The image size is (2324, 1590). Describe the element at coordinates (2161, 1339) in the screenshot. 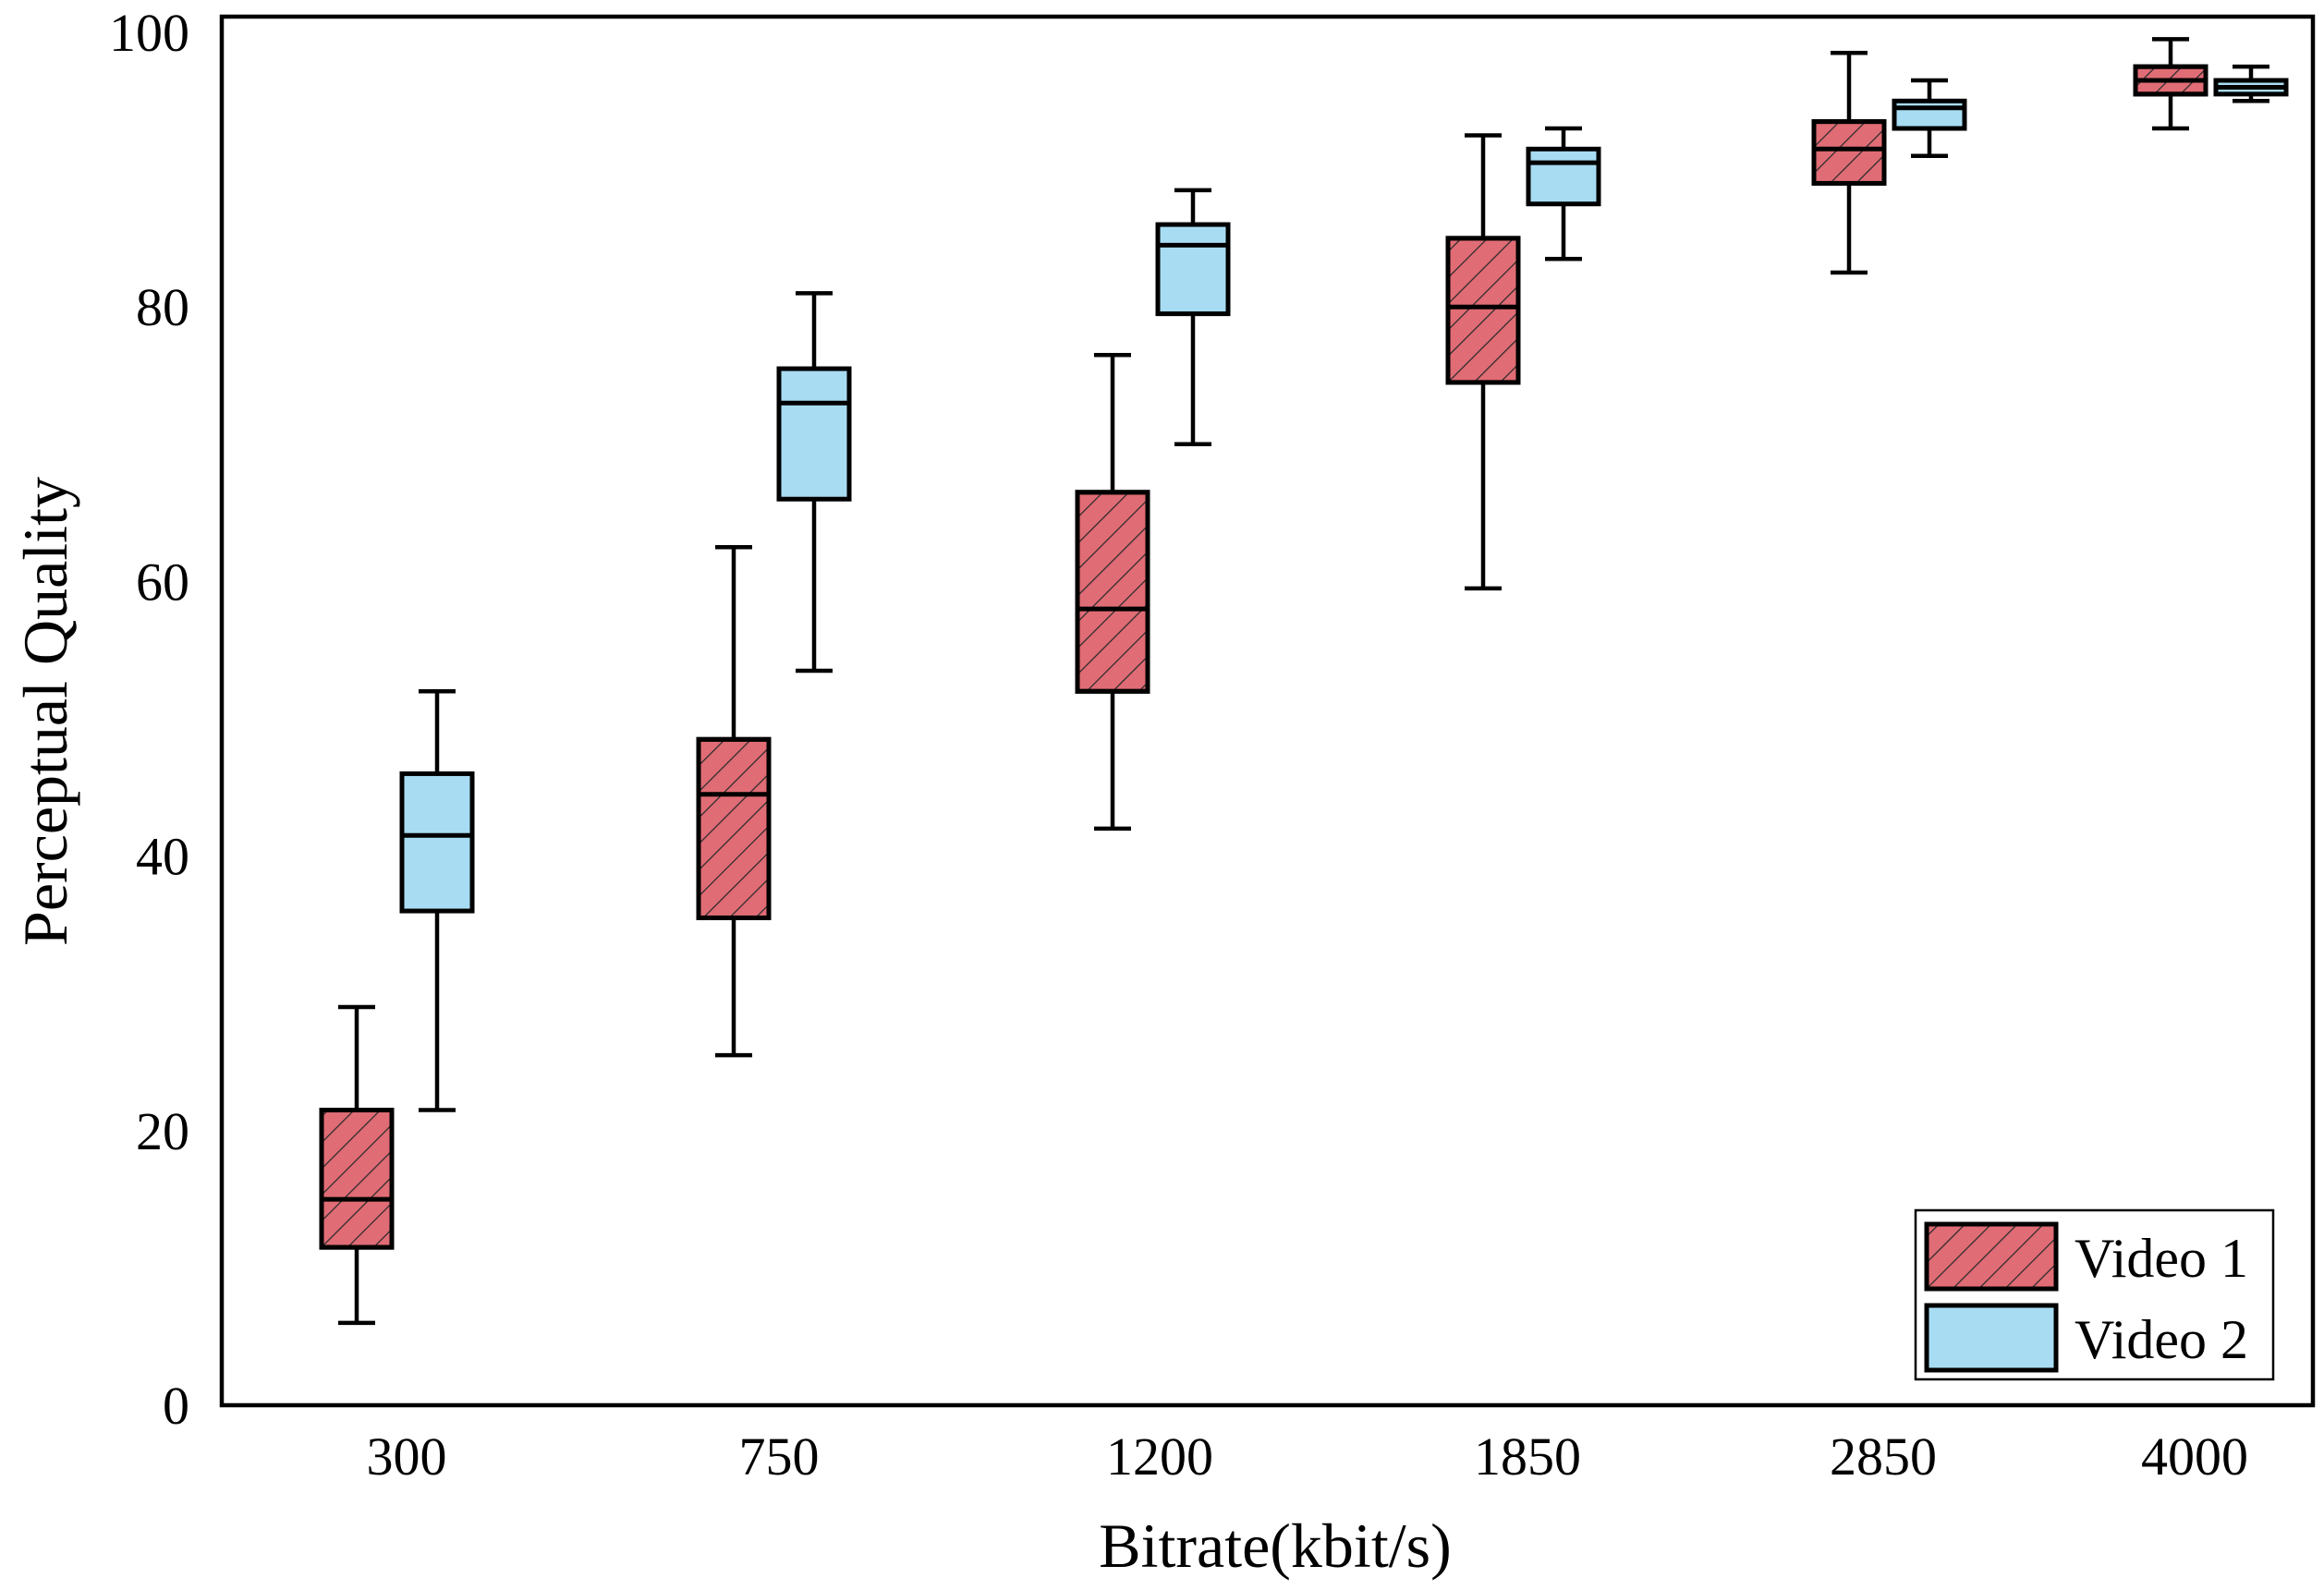

I see `legend-label-video-2: Video 2` at that location.